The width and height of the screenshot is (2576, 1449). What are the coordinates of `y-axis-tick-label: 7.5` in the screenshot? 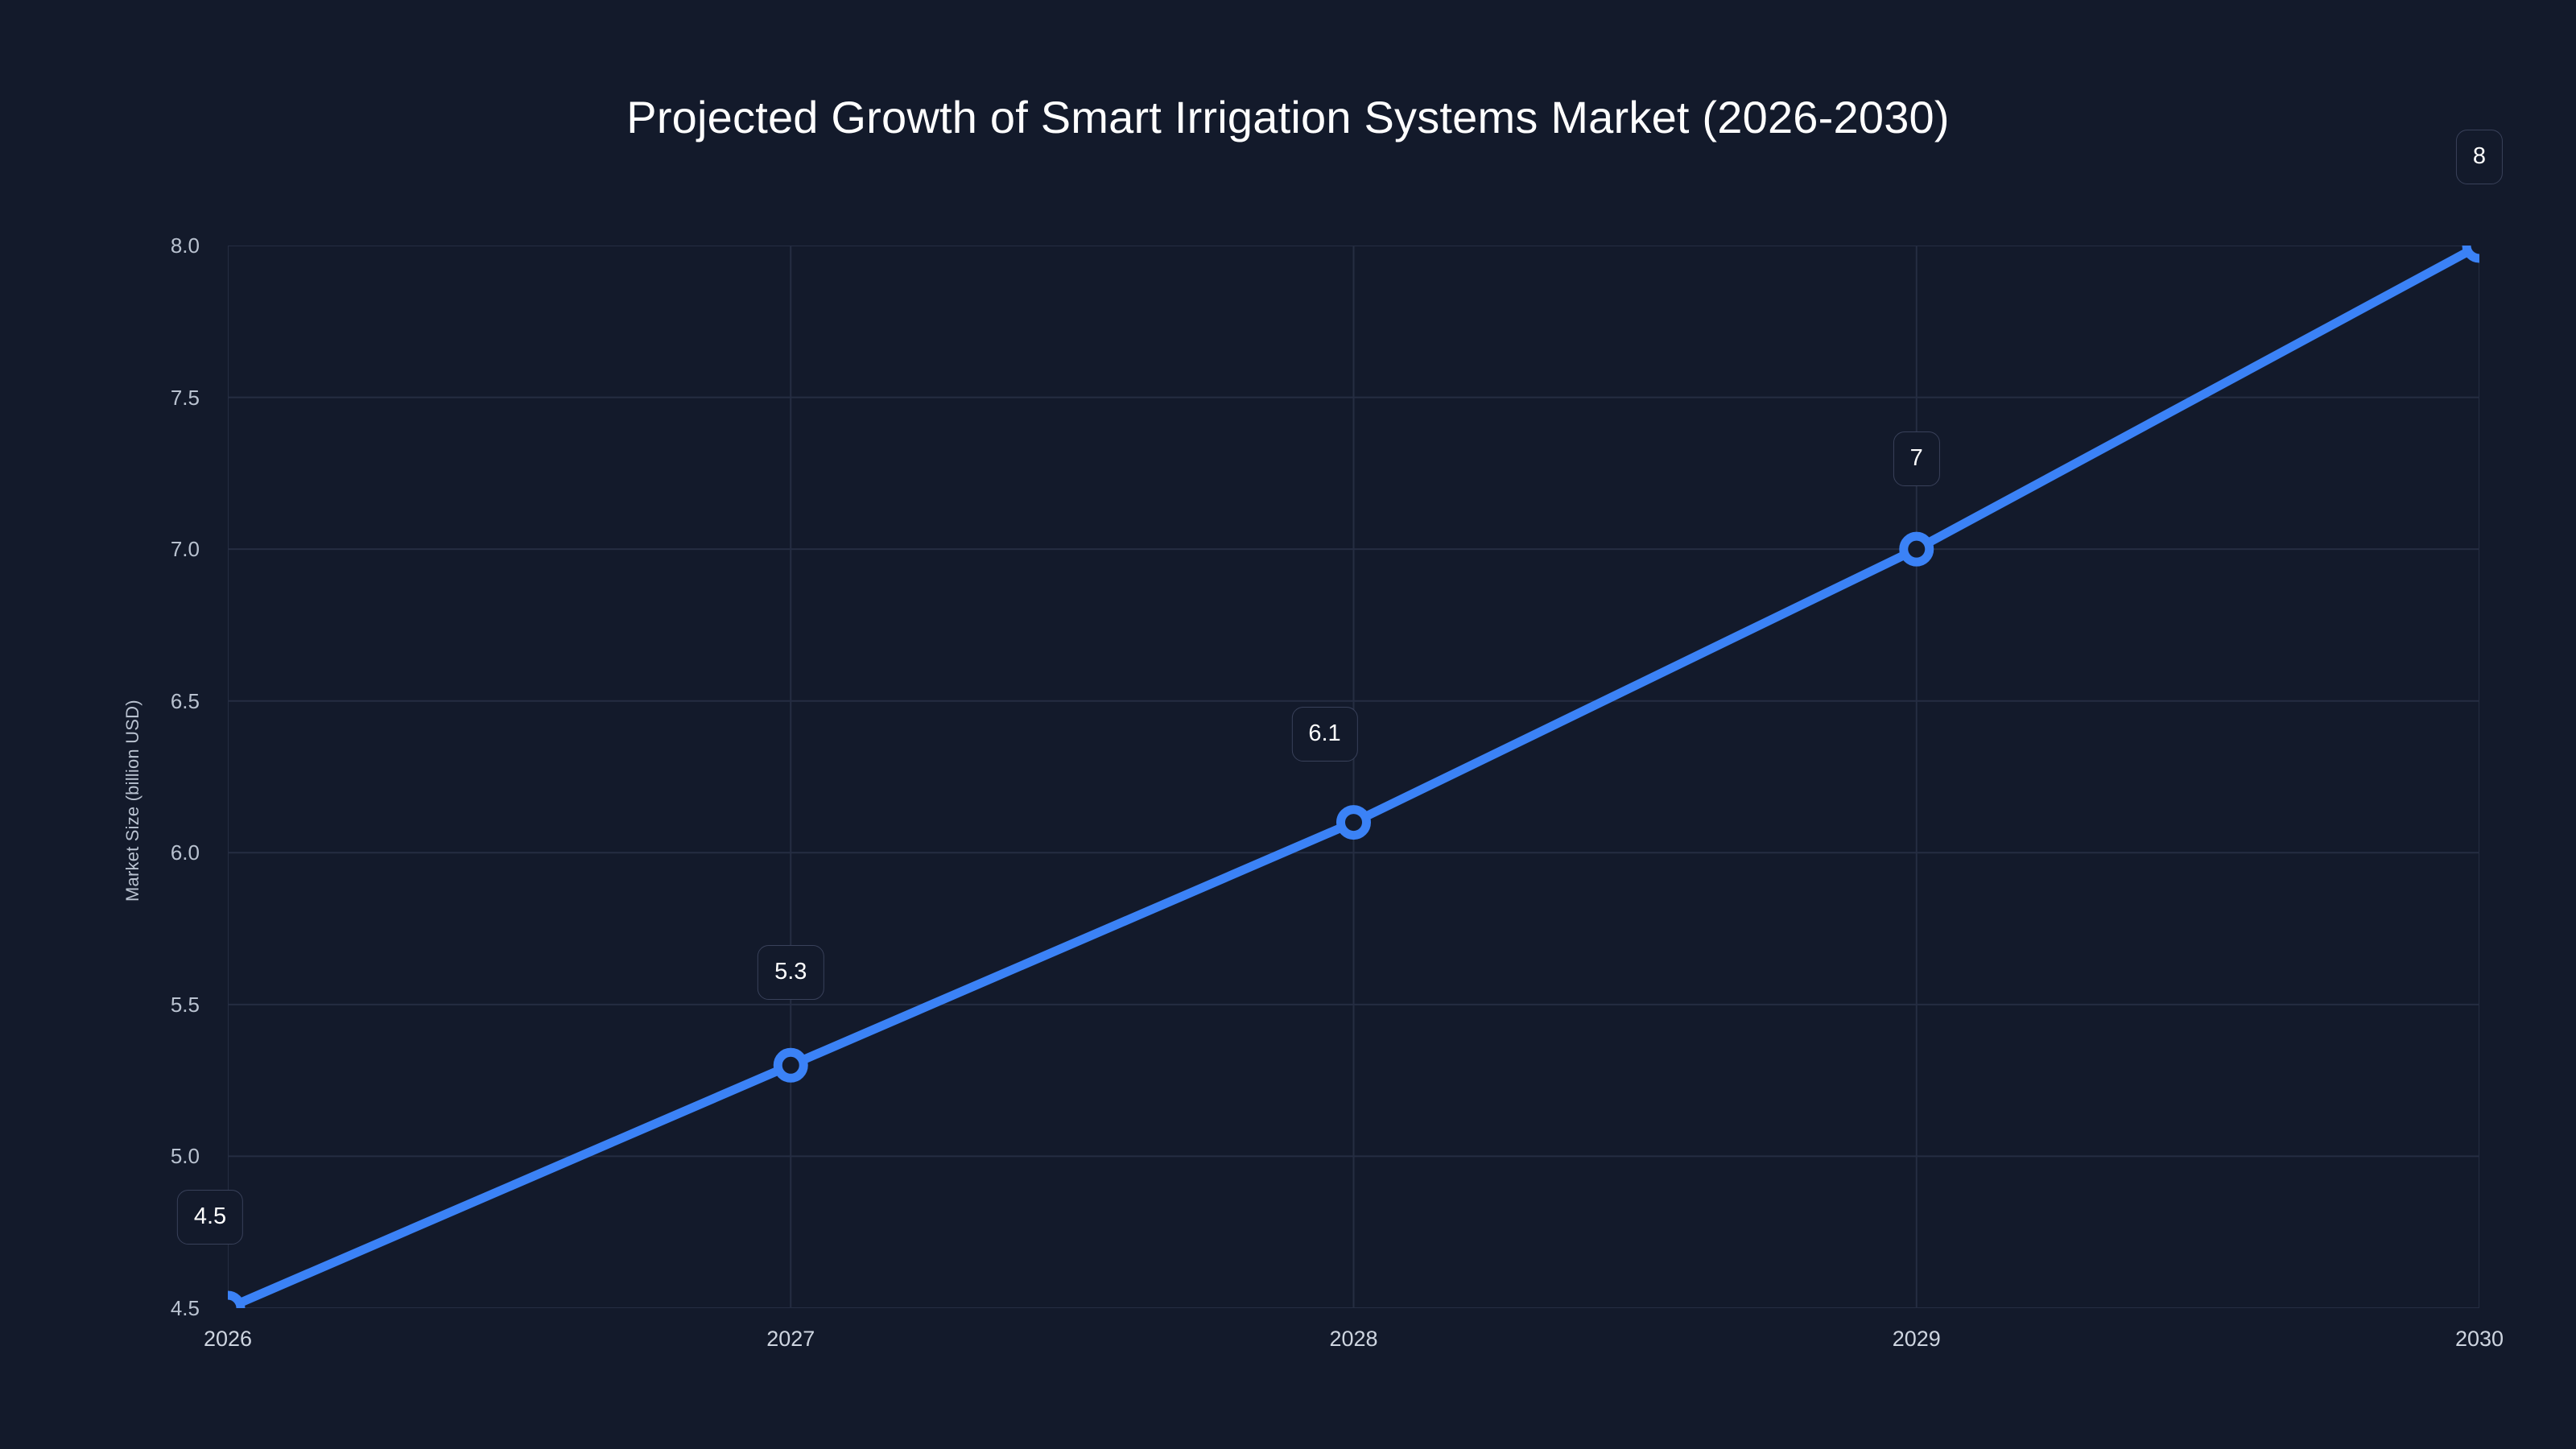 It's located at (185, 397).